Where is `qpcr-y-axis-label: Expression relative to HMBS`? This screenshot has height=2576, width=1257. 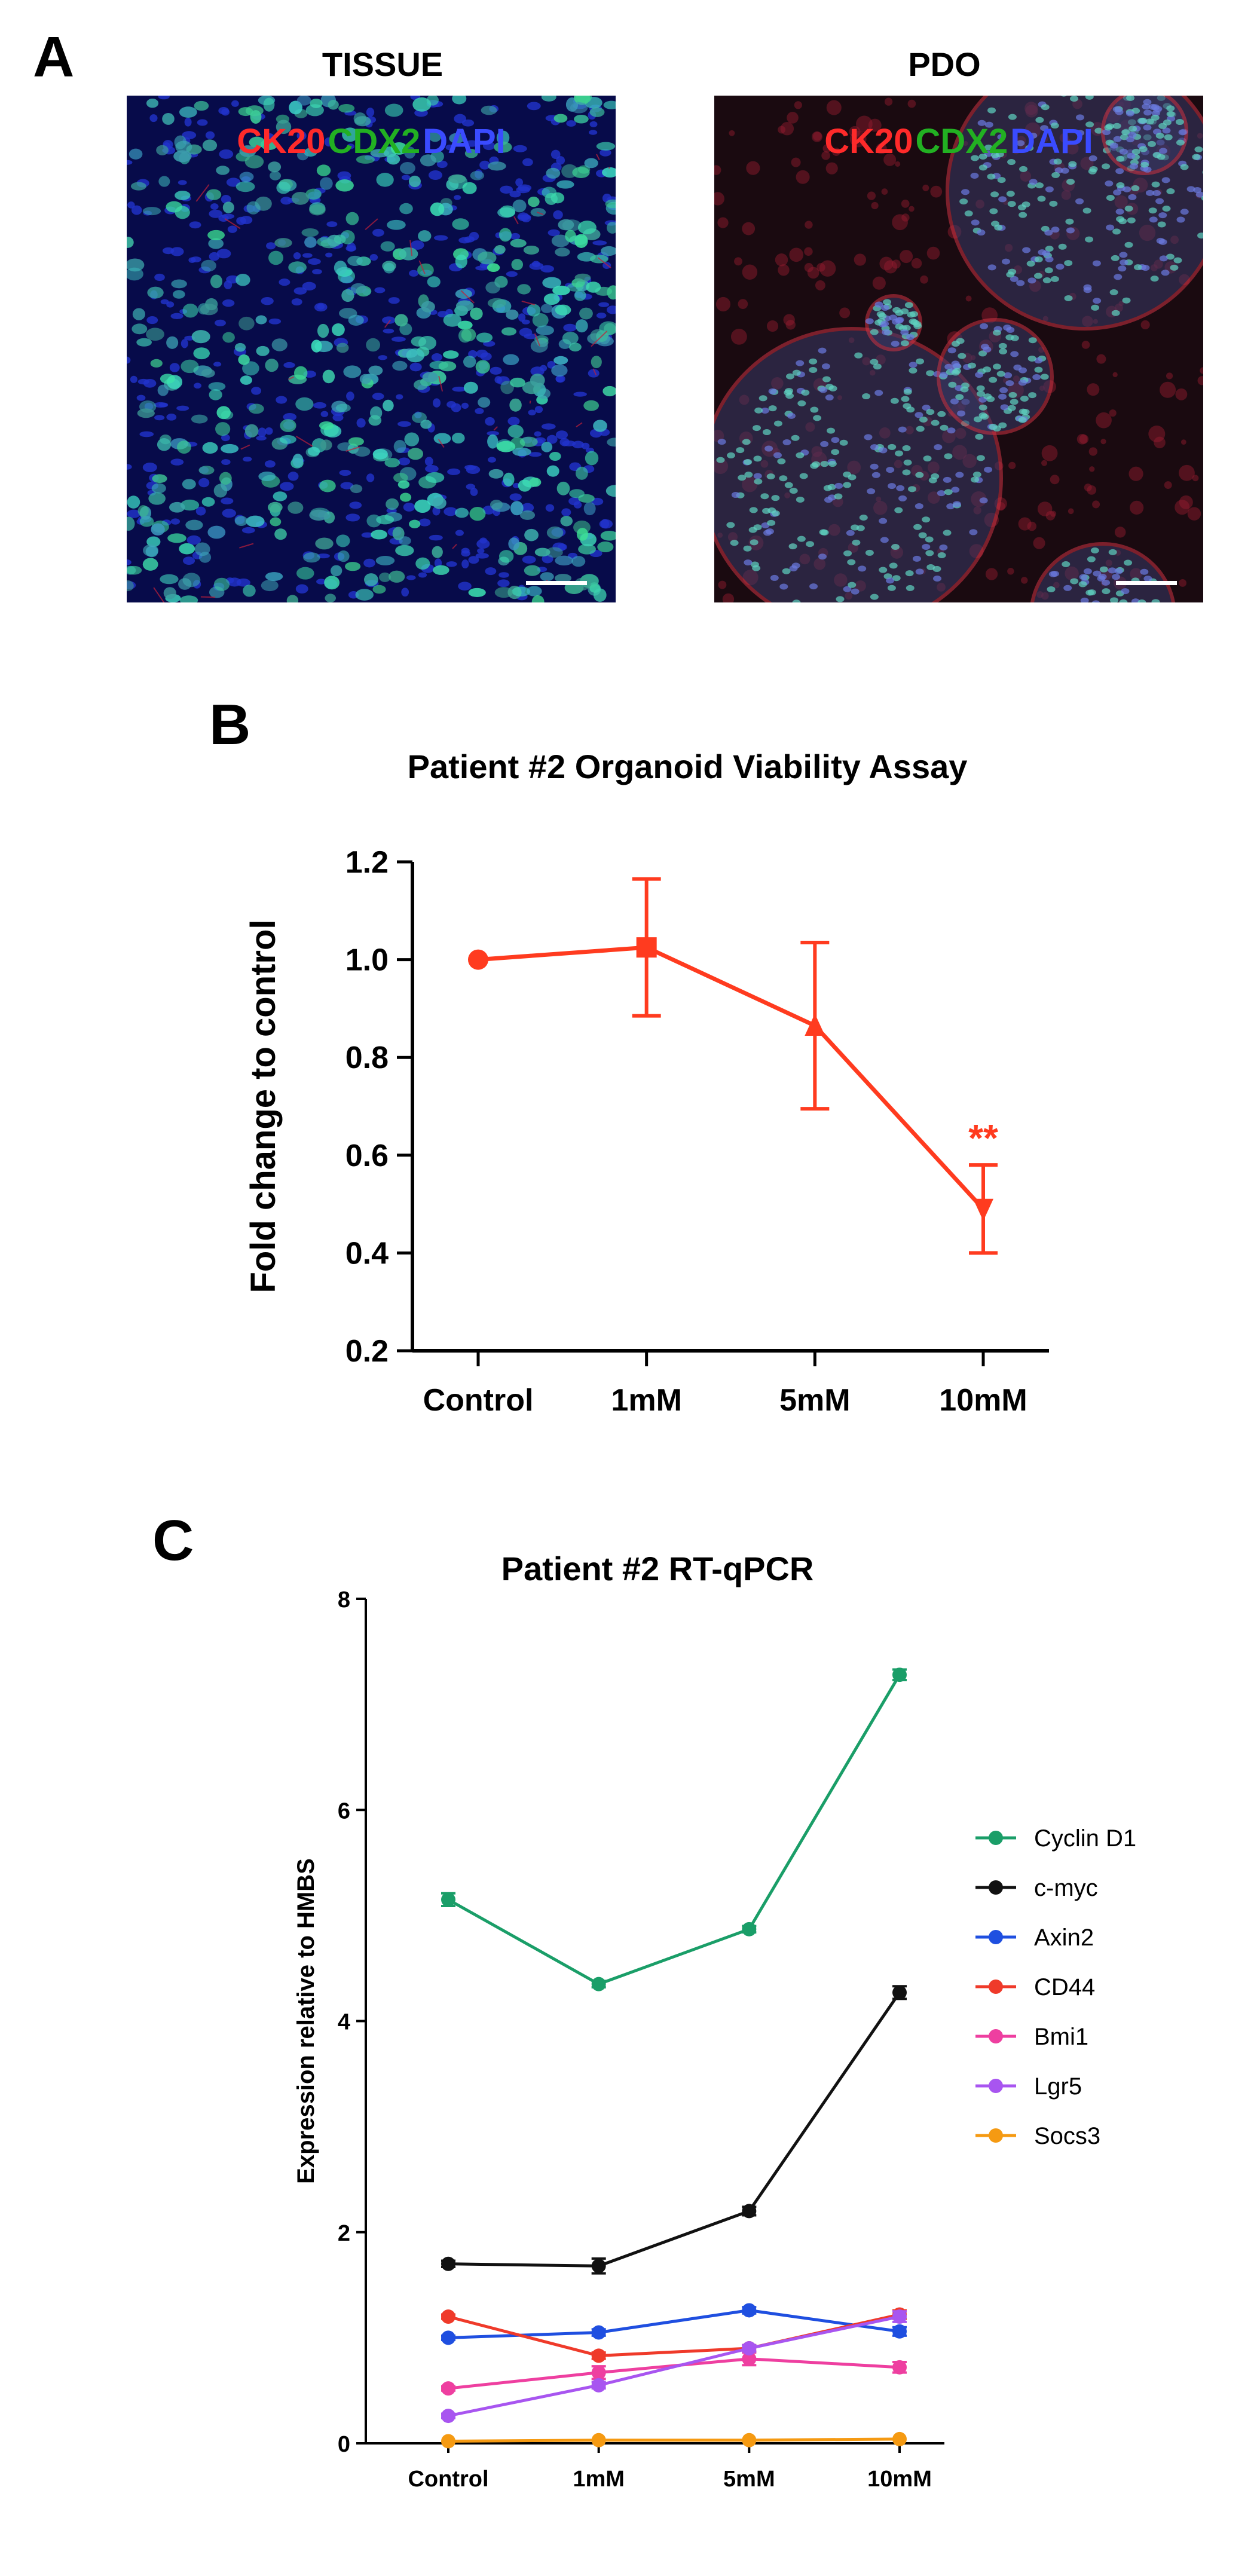
qpcr-y-axis-label: Expression relative to HMBS is located at coordinates (306, 2021).